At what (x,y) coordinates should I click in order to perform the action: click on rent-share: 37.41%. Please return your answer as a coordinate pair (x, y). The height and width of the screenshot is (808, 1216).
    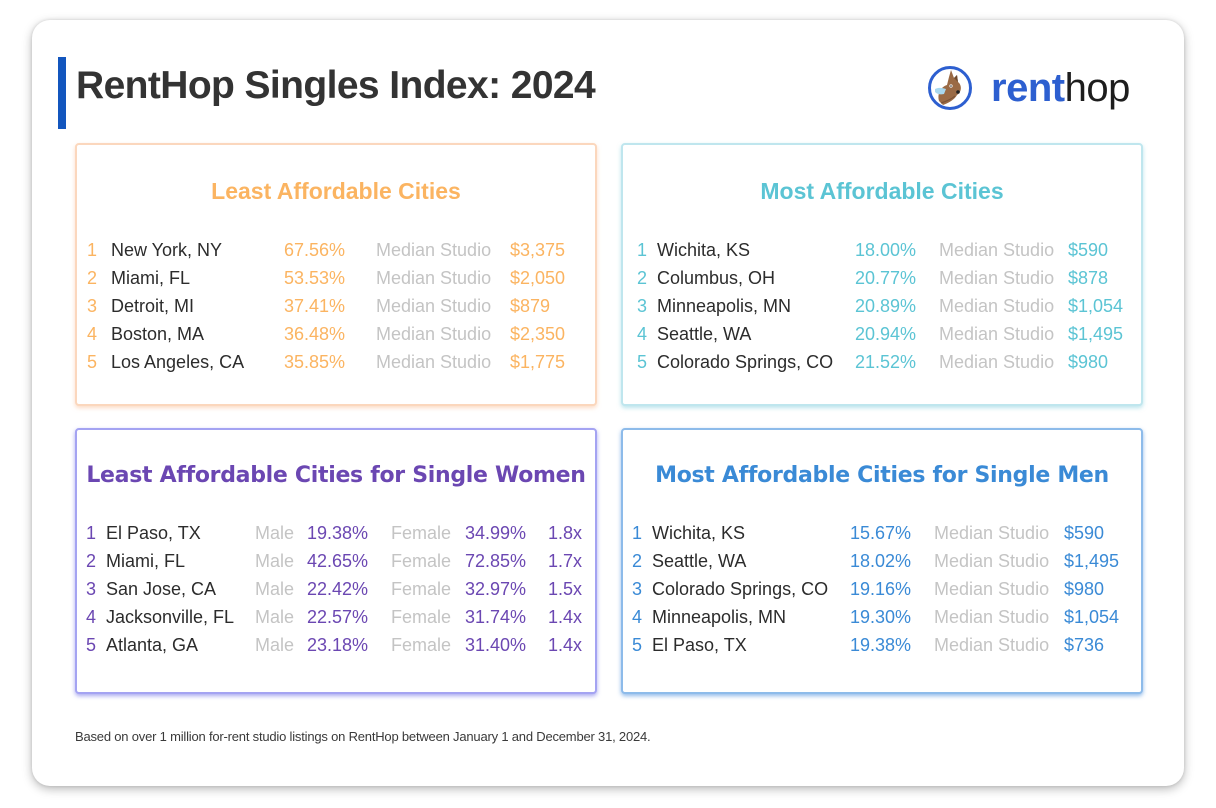
    Looking at the image, I should click on (315, 306).